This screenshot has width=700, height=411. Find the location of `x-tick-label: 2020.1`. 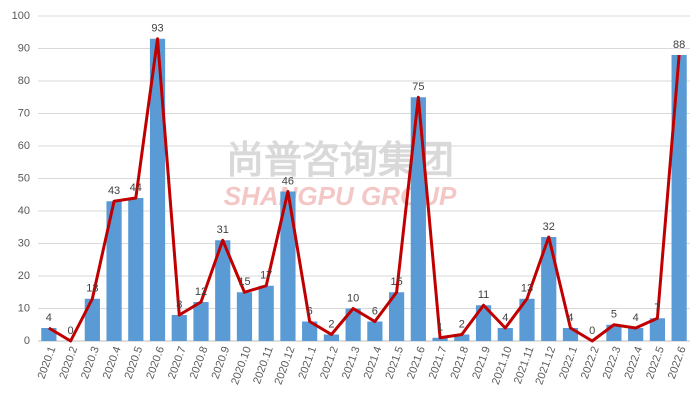

x-tick-label: 2020.1 is located at coordinates (47, 363).